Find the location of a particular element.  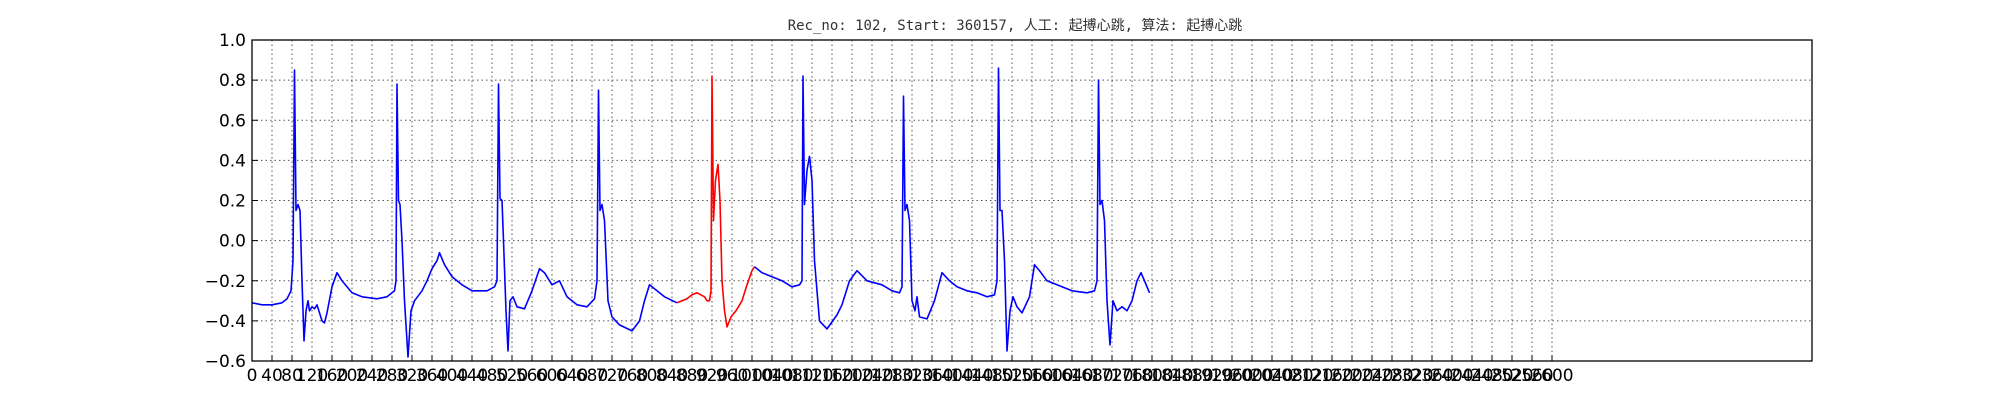

x-tick-label: 800 is located at coordinates (652, 376).